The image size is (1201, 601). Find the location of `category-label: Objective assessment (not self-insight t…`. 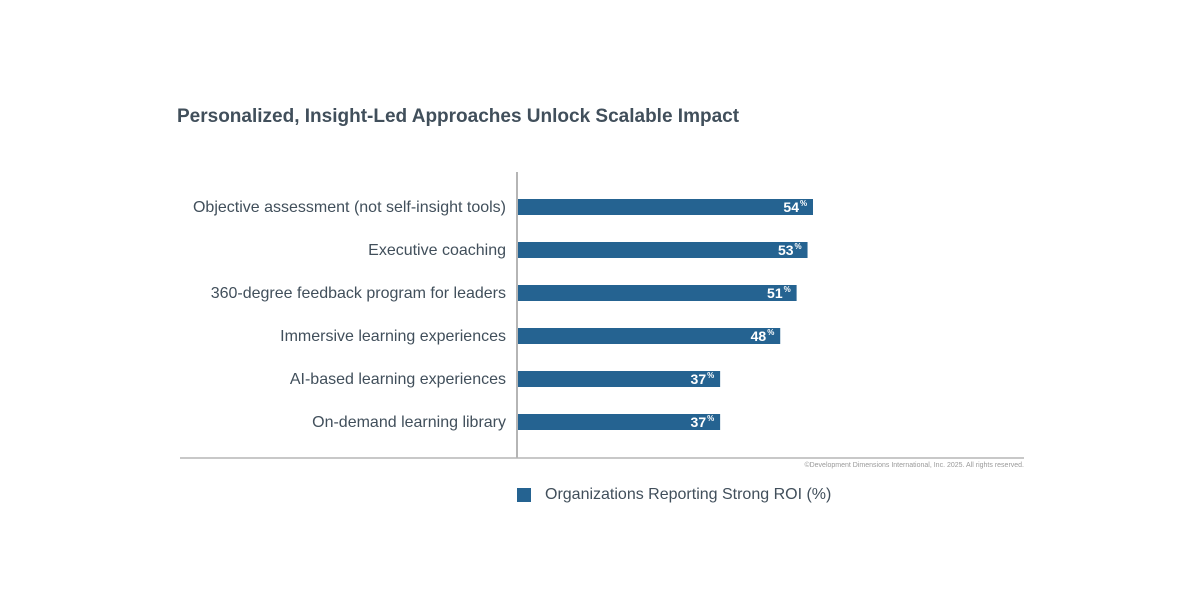

category-label: Objective assessment (not self-insight t… is located at coordinates (349, 207).